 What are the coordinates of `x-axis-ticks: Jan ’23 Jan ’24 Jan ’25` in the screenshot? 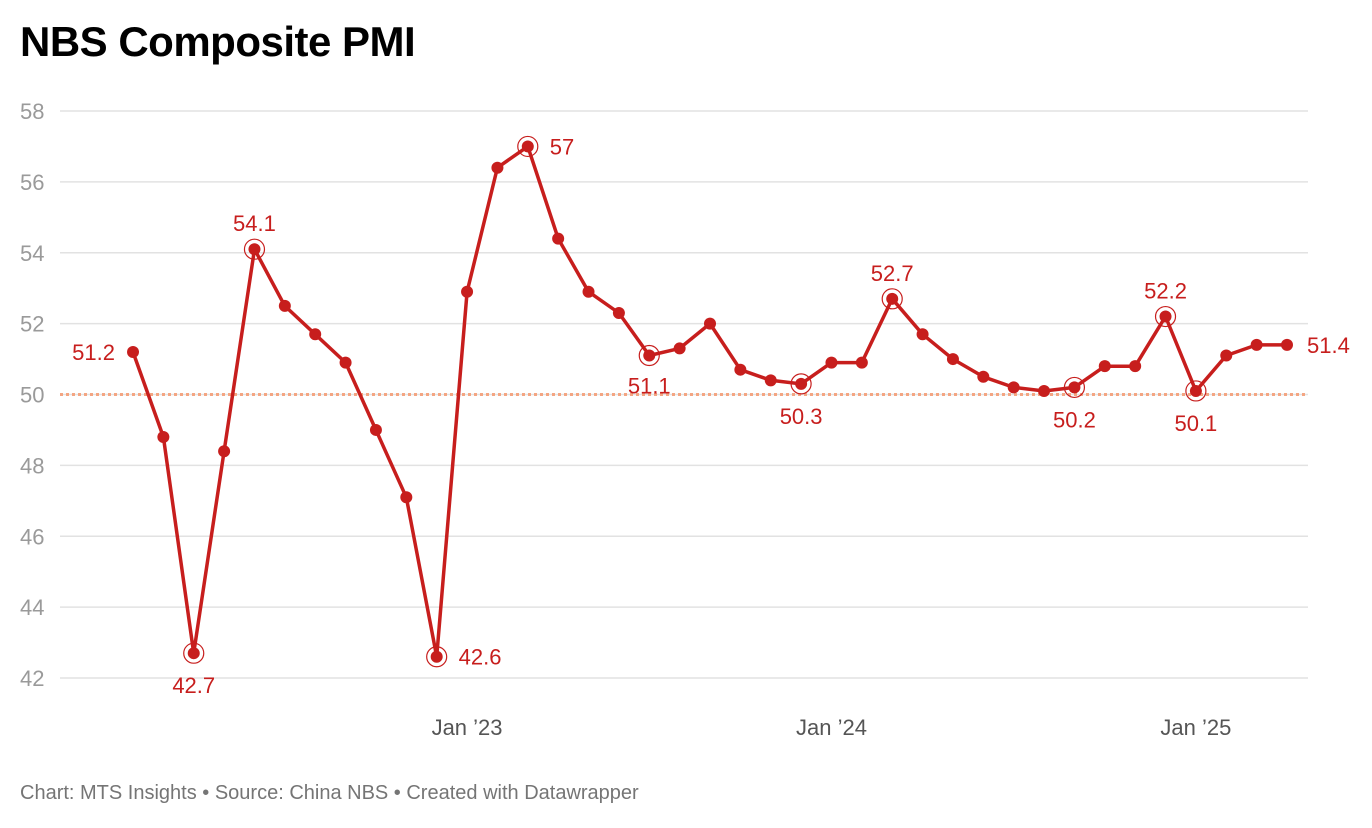 It's located at (832, 727).